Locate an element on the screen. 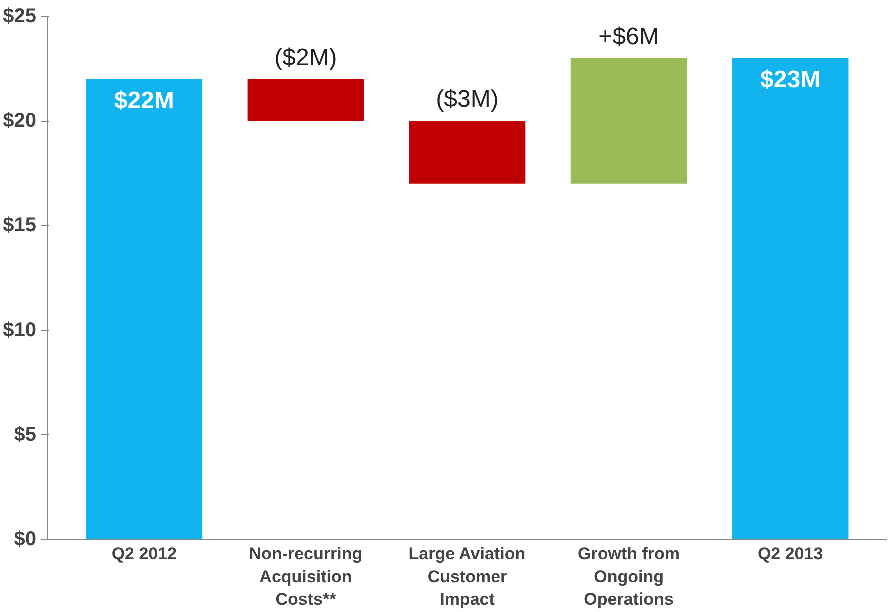 This screenshot has height=612, width=892. x-tick-label: Large Aviation Customer Impact is located at coordinates (467, 577).